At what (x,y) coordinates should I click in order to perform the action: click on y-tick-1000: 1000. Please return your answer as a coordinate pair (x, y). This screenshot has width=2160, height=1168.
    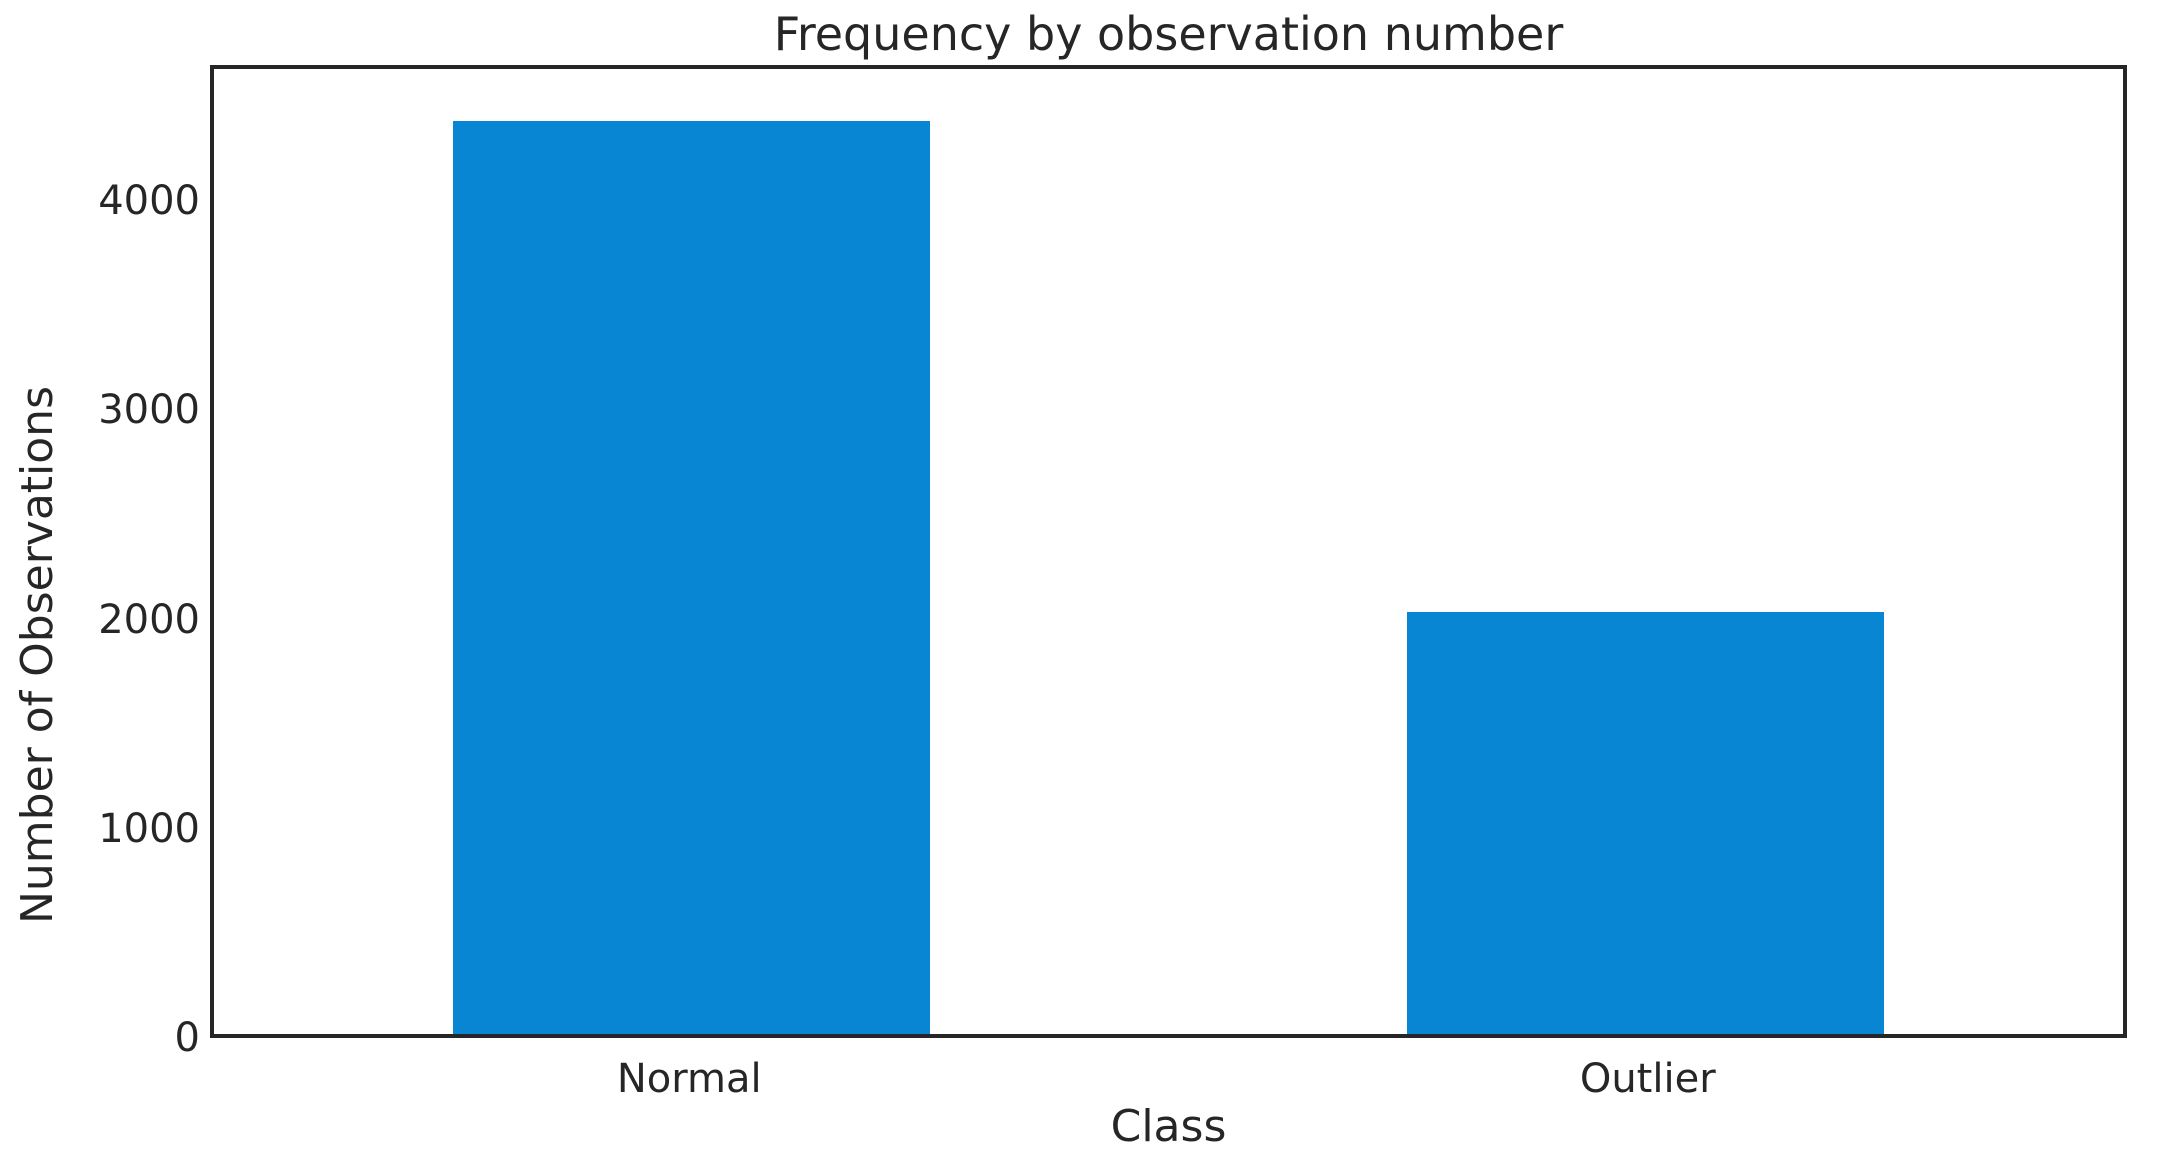
    Looking at the image, I should click on (149, 828).